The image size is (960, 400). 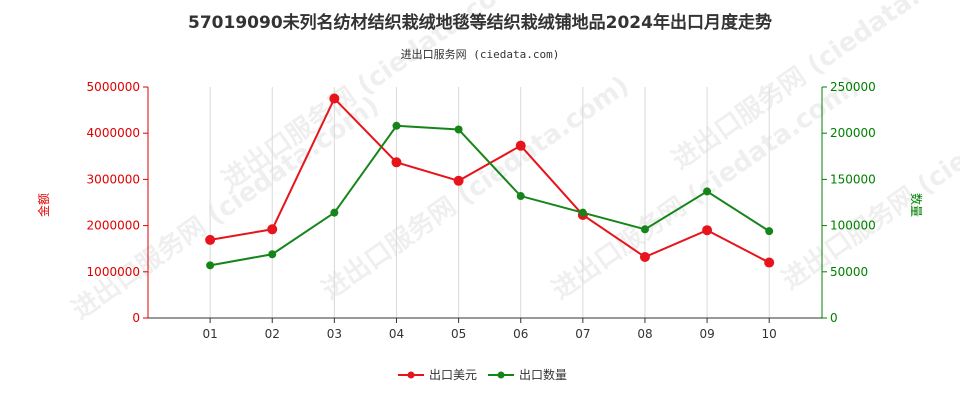 I want to click on chart-subtitle: 进出口服务网 (ciedata.com), so click(x=480, y=54).